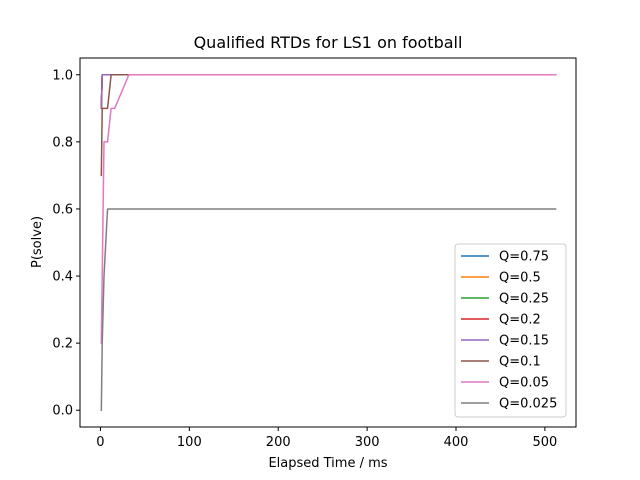 This screenshot has width=640, height=480. What do you see at coordinates (528, 404) in the screenshot?
I see `legend-label: Q=0.025` at bounding box center [528, 404].